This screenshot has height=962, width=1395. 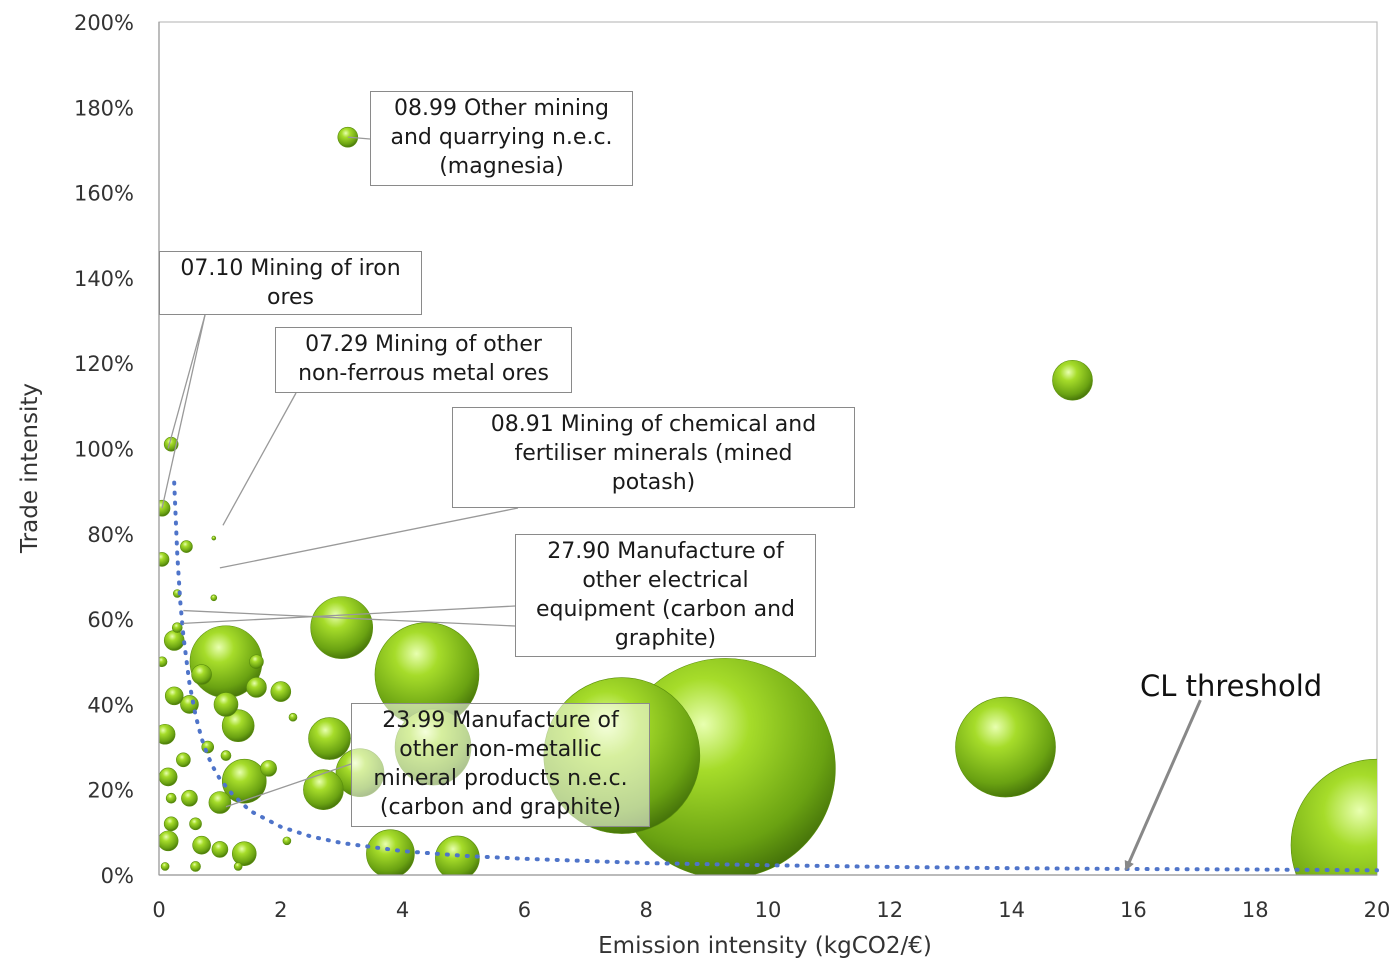 I want to click on y-tick-label: 140%, so click(x=104, y=279).